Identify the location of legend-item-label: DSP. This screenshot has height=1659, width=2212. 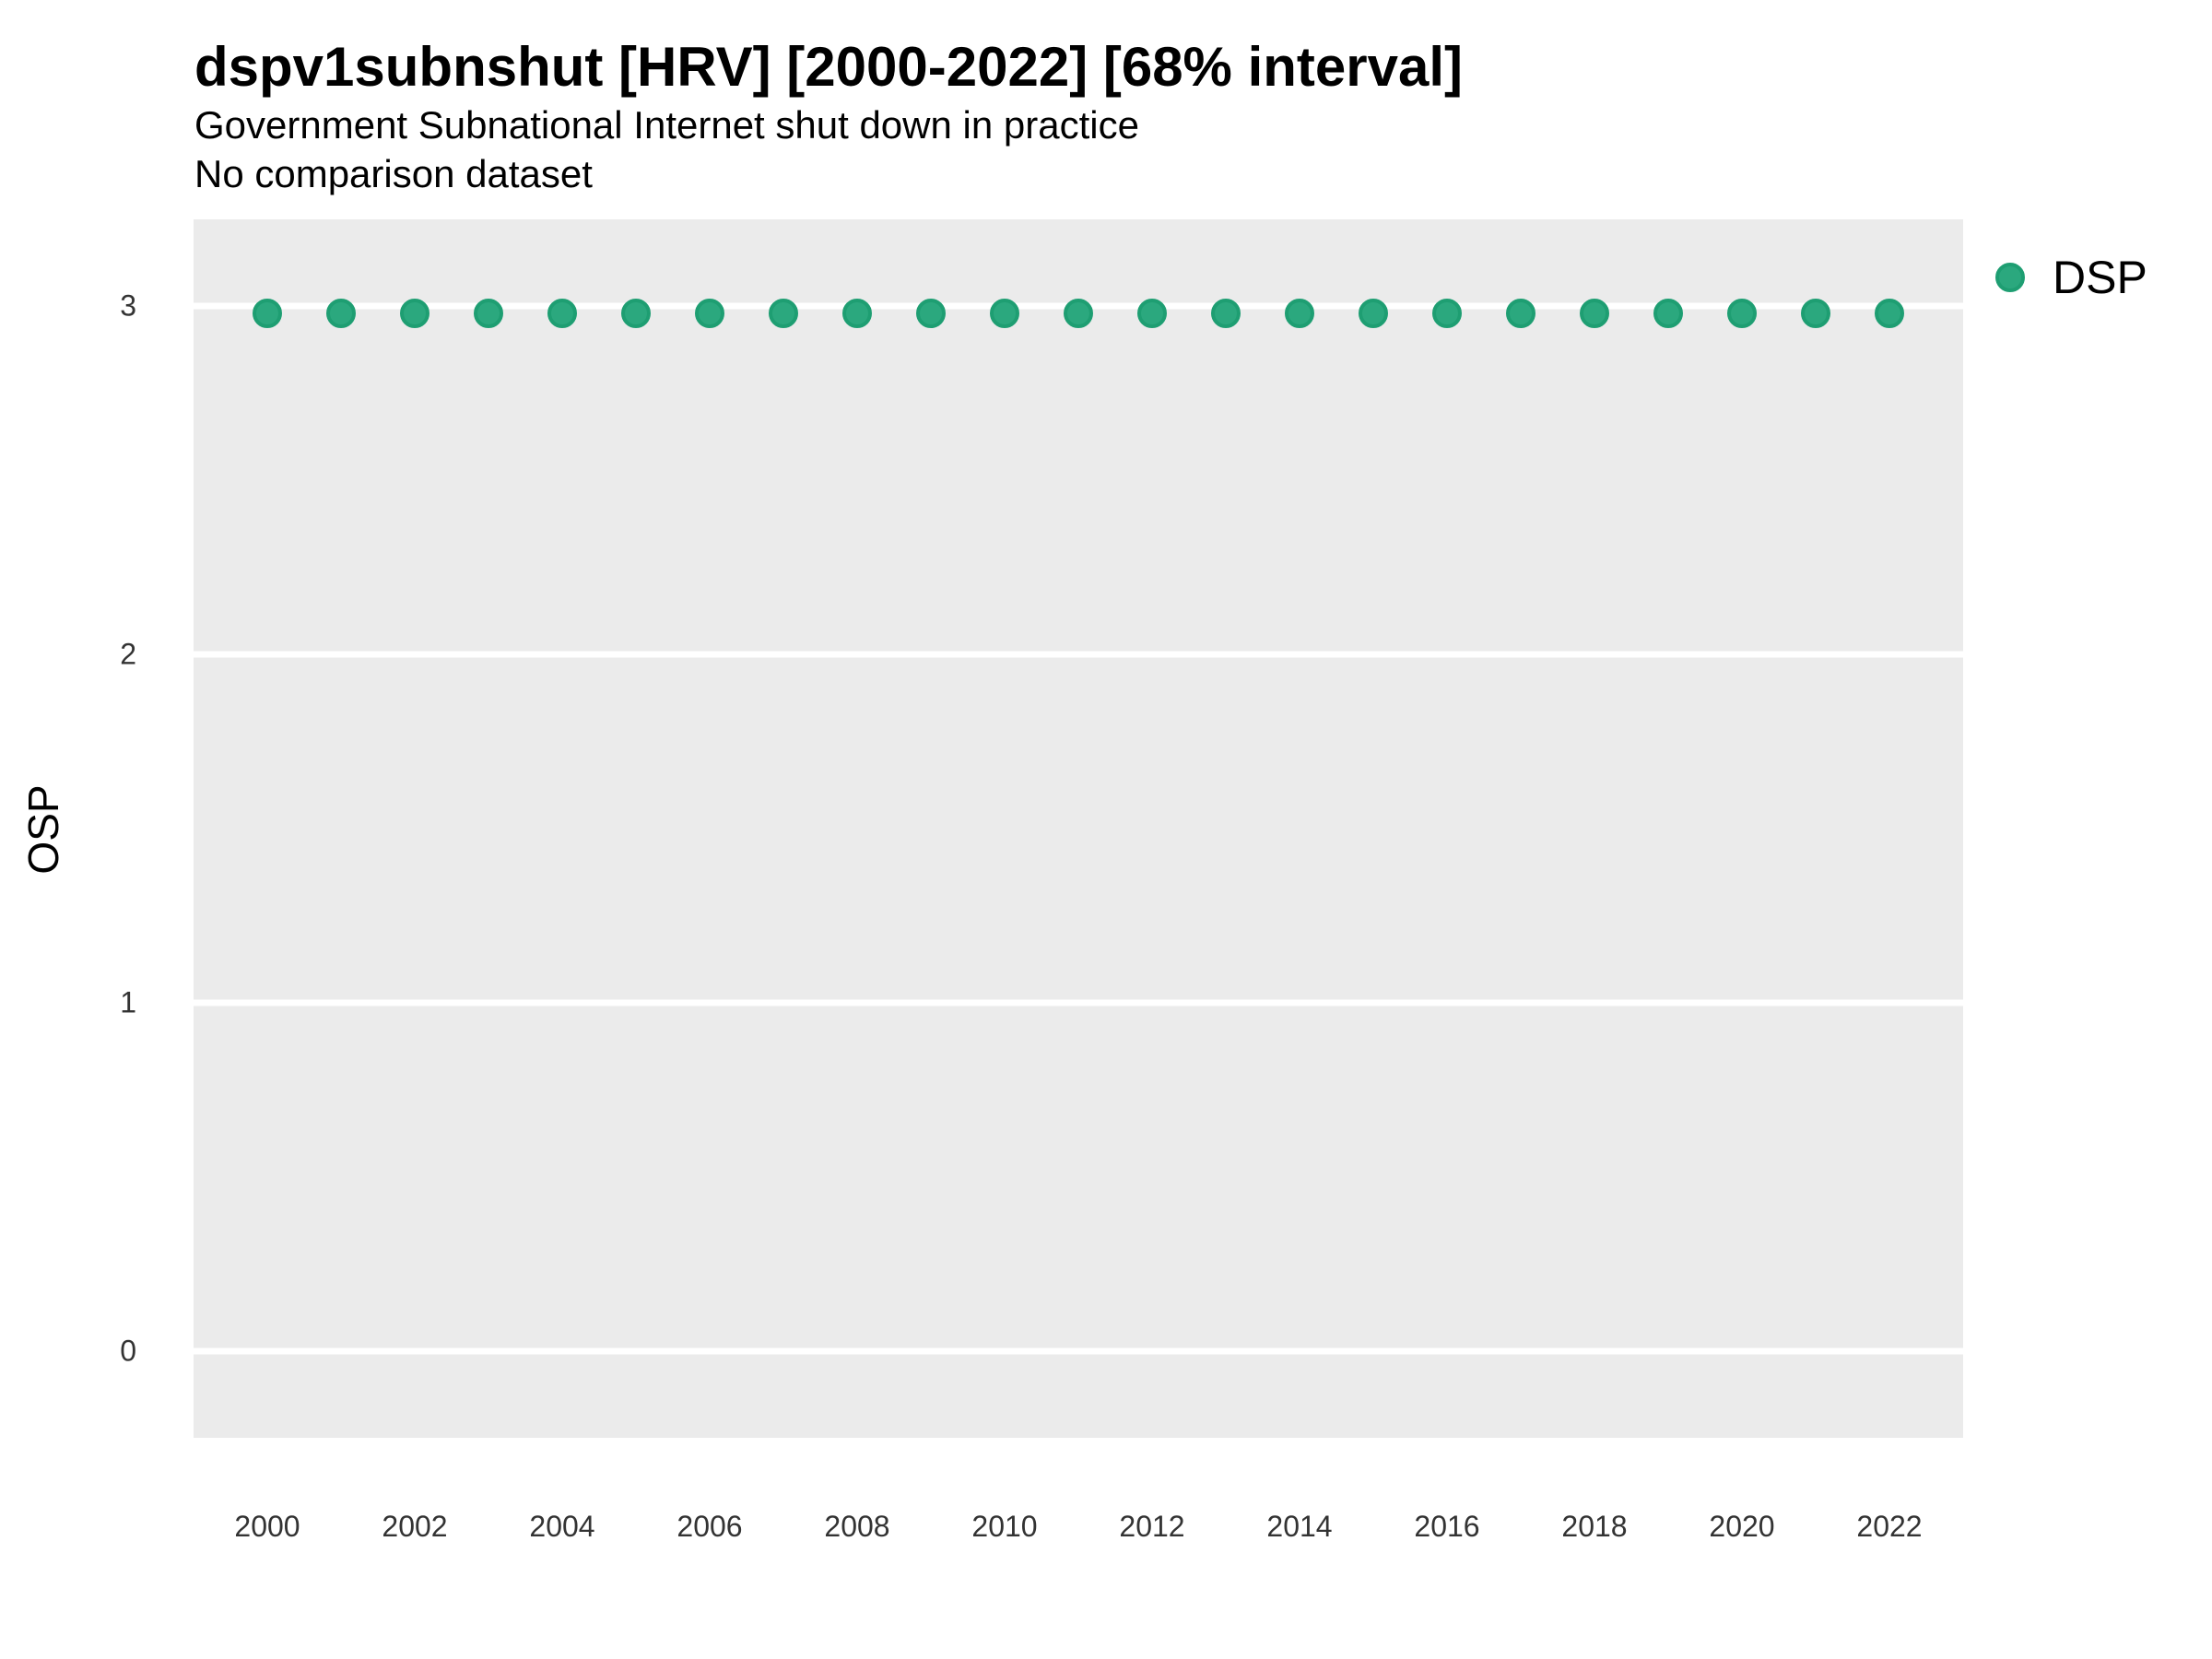
(2100, 277).